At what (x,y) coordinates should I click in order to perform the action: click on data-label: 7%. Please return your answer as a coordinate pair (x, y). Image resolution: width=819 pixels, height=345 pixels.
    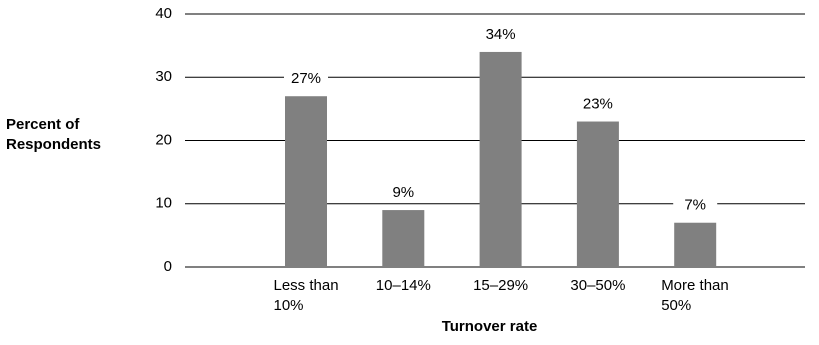
    Looking at the image, I should click on (695, 205).